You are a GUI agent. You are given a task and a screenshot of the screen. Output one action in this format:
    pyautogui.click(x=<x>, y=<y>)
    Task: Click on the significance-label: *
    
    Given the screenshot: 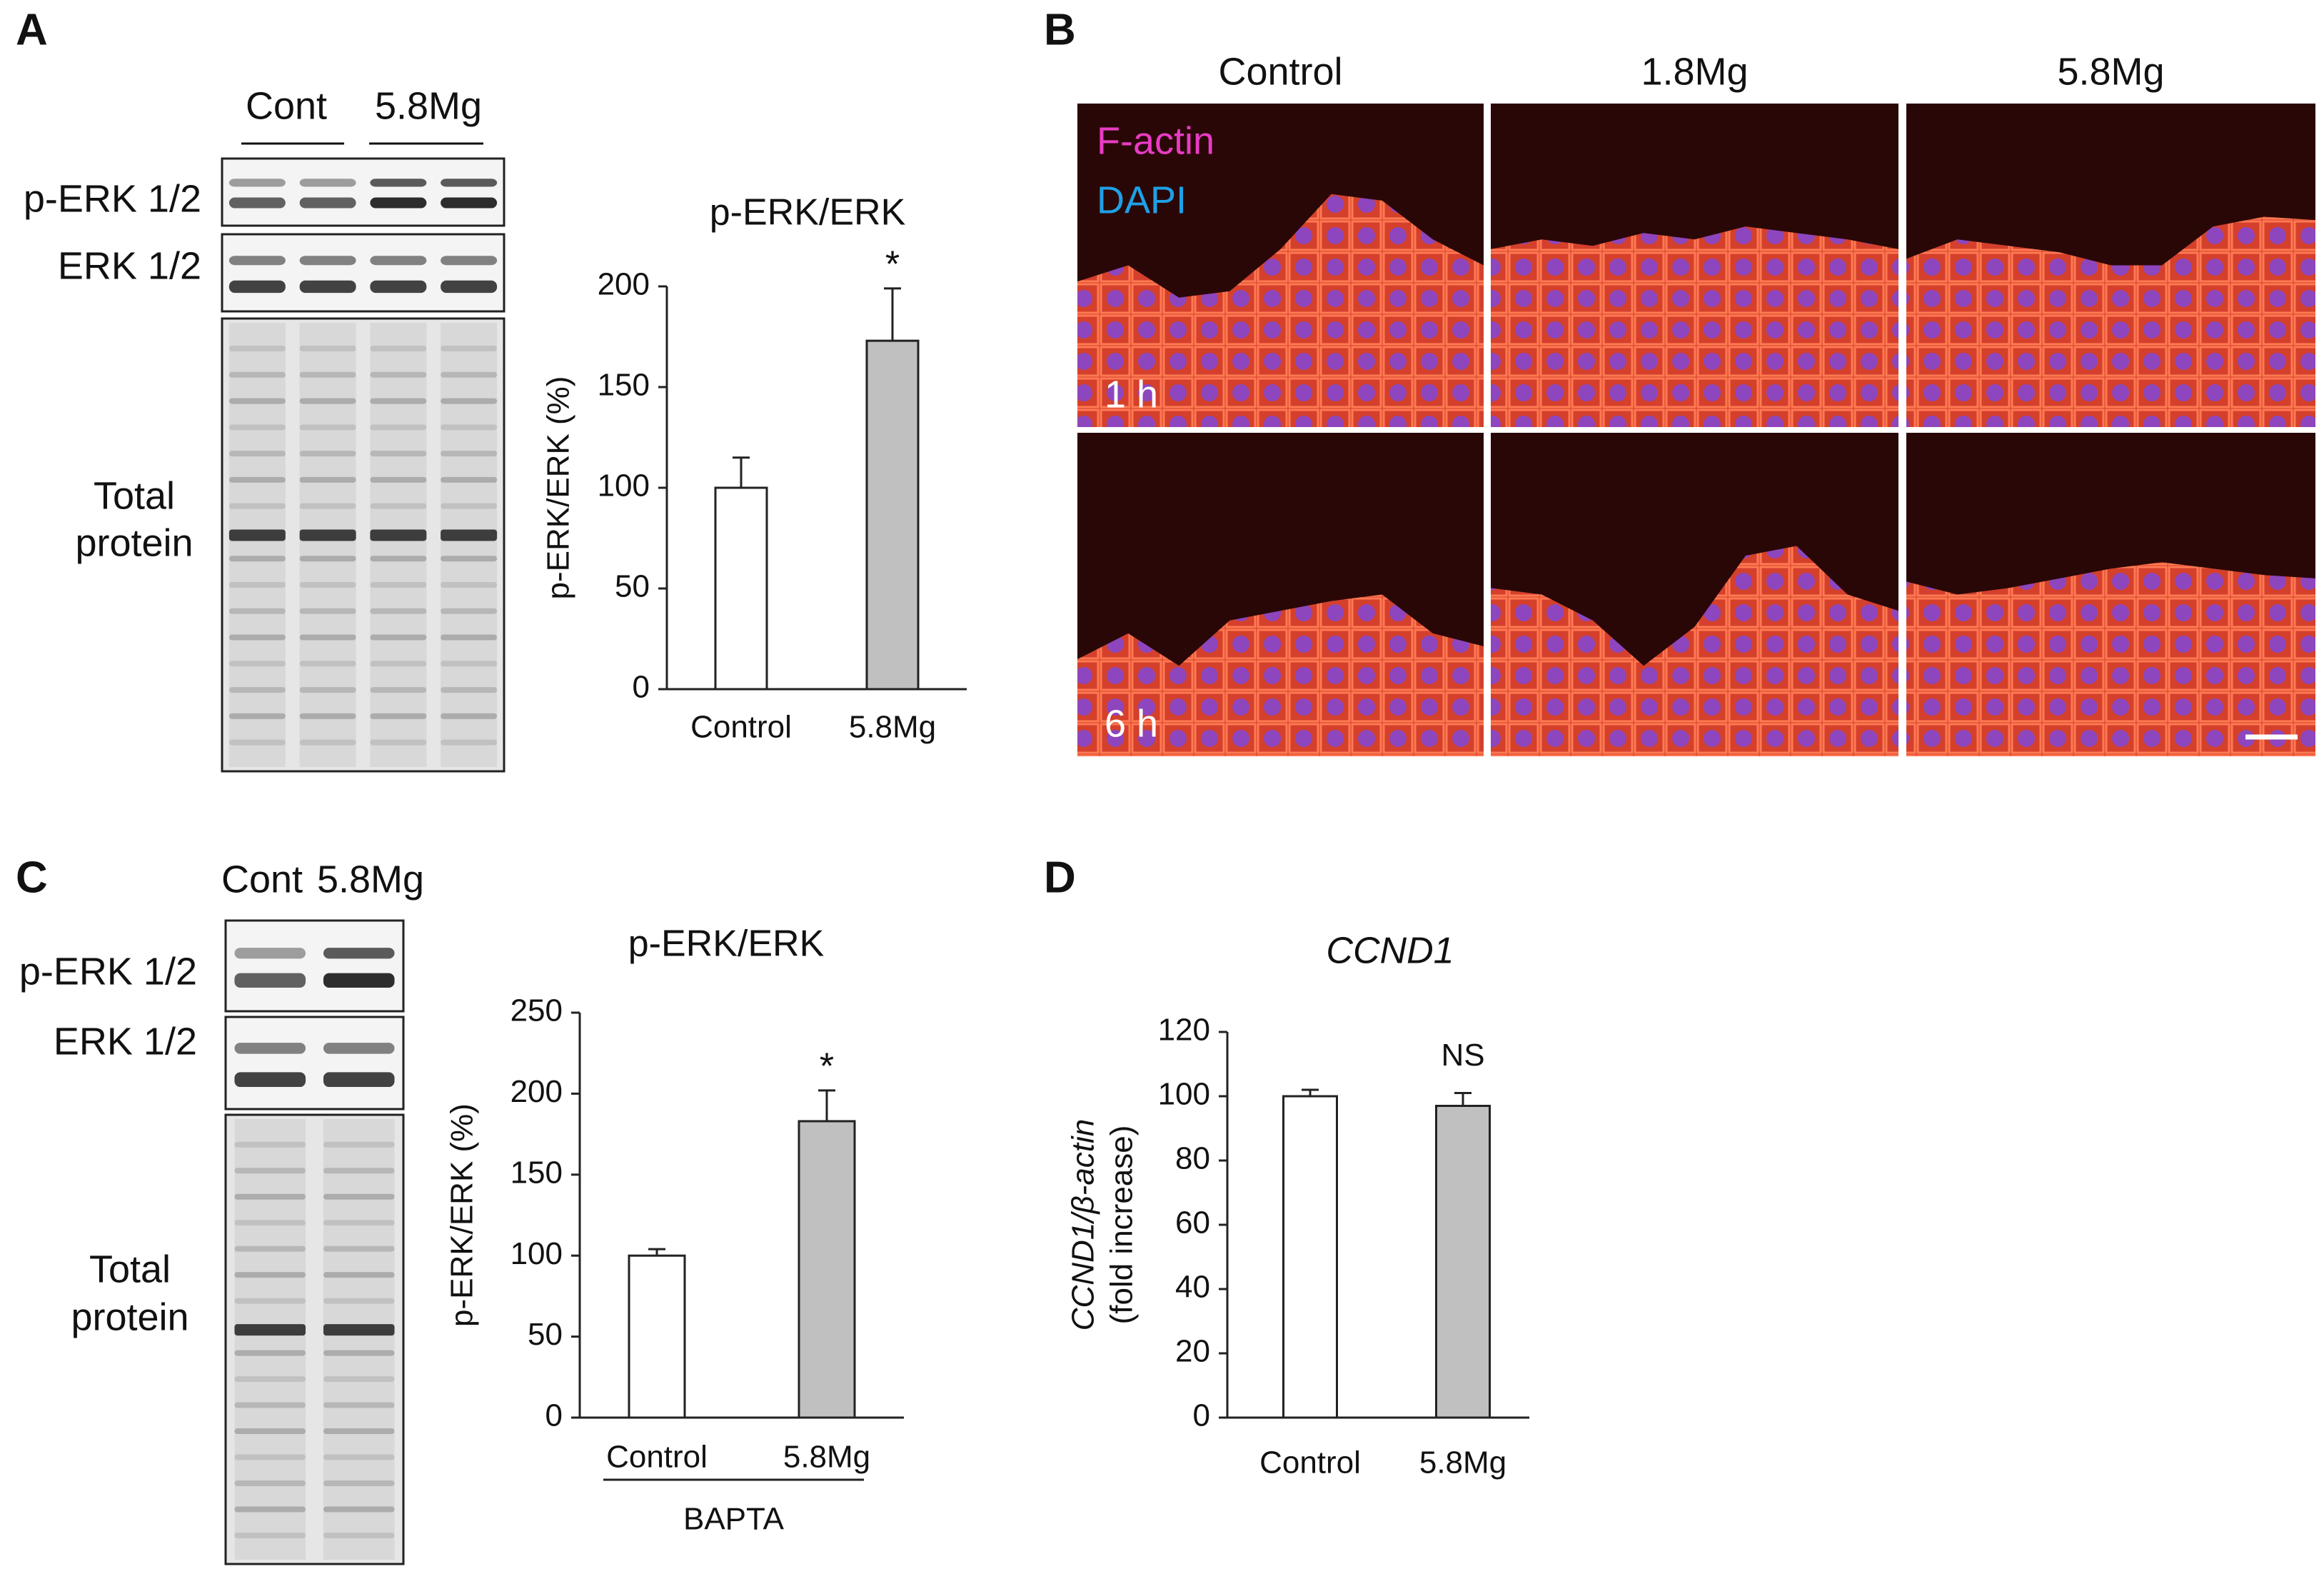 What is the action you would take?
    pyautogui.click(x=893, y=265)
    